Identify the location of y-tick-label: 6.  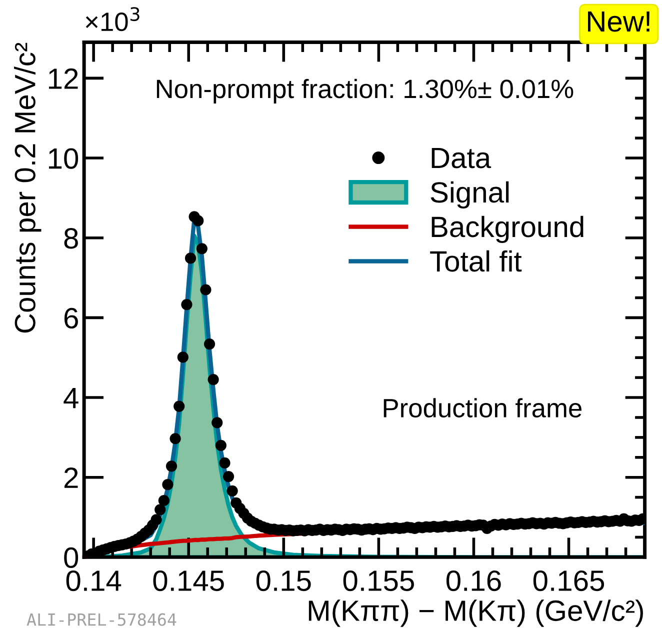
(71, 318).